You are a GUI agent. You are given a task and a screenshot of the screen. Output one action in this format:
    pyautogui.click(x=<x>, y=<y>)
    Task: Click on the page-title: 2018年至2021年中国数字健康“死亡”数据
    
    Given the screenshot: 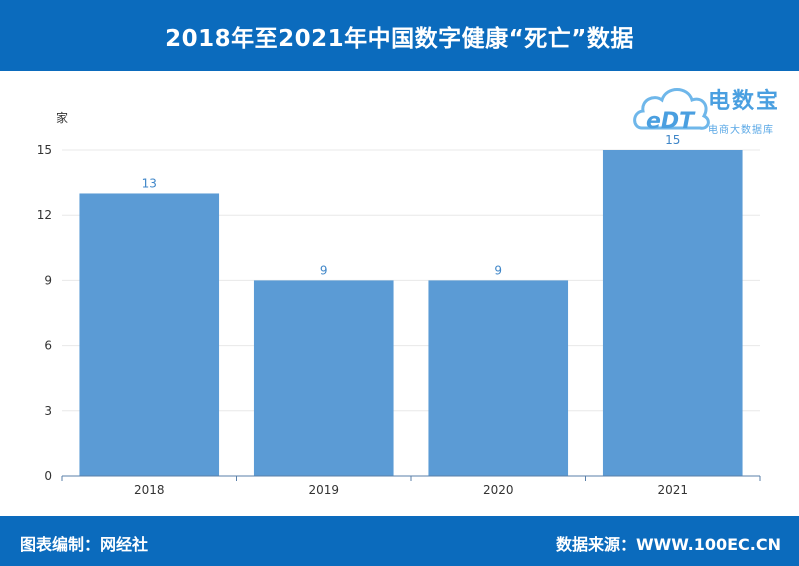 What is the action you would take?
    pyautogui.click(x=399, y=38)
    